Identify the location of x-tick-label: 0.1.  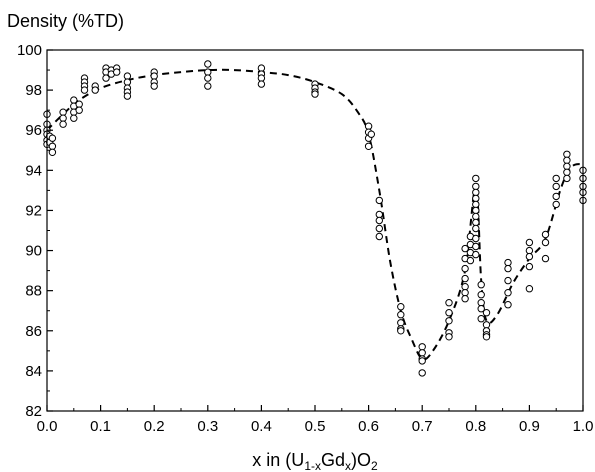
(100, 426).